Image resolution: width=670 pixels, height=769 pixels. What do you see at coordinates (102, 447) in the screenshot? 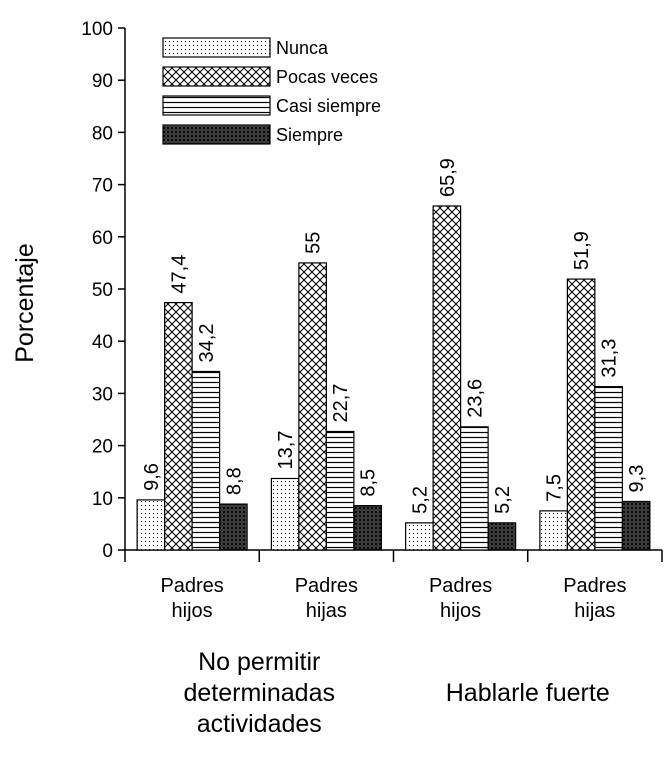
I see `y-tick-label: 20` at bounding box center [102, 447].